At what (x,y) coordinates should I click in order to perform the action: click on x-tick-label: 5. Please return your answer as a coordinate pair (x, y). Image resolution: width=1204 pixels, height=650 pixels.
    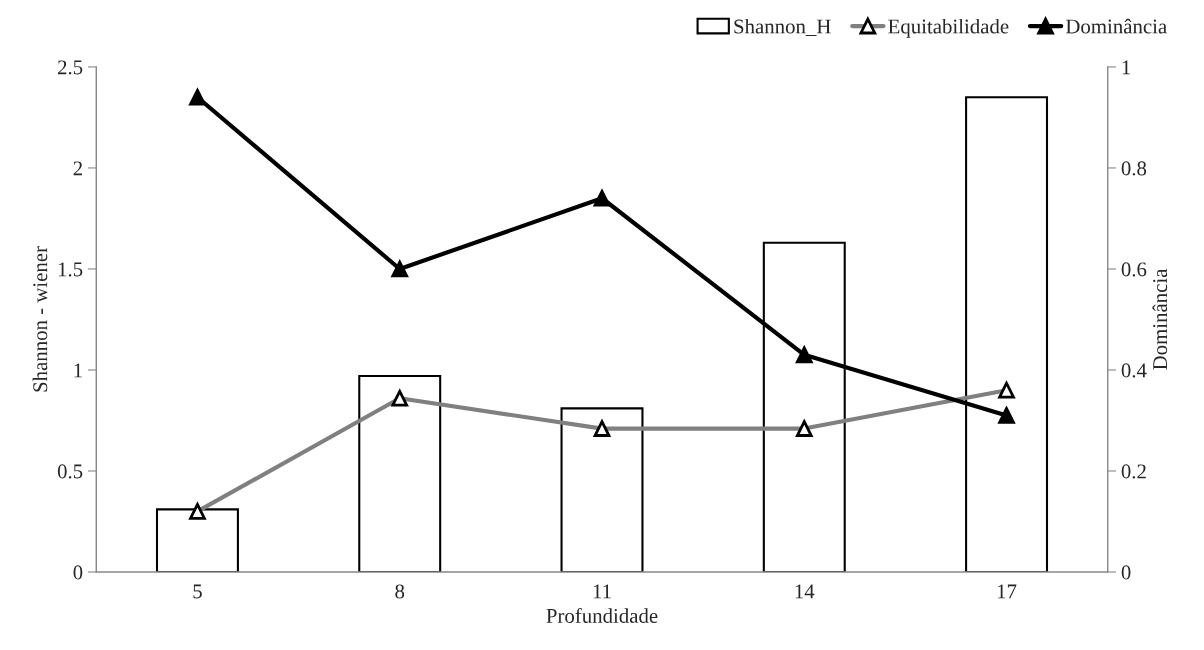
    Looking at the image, I should click on (197, 591).